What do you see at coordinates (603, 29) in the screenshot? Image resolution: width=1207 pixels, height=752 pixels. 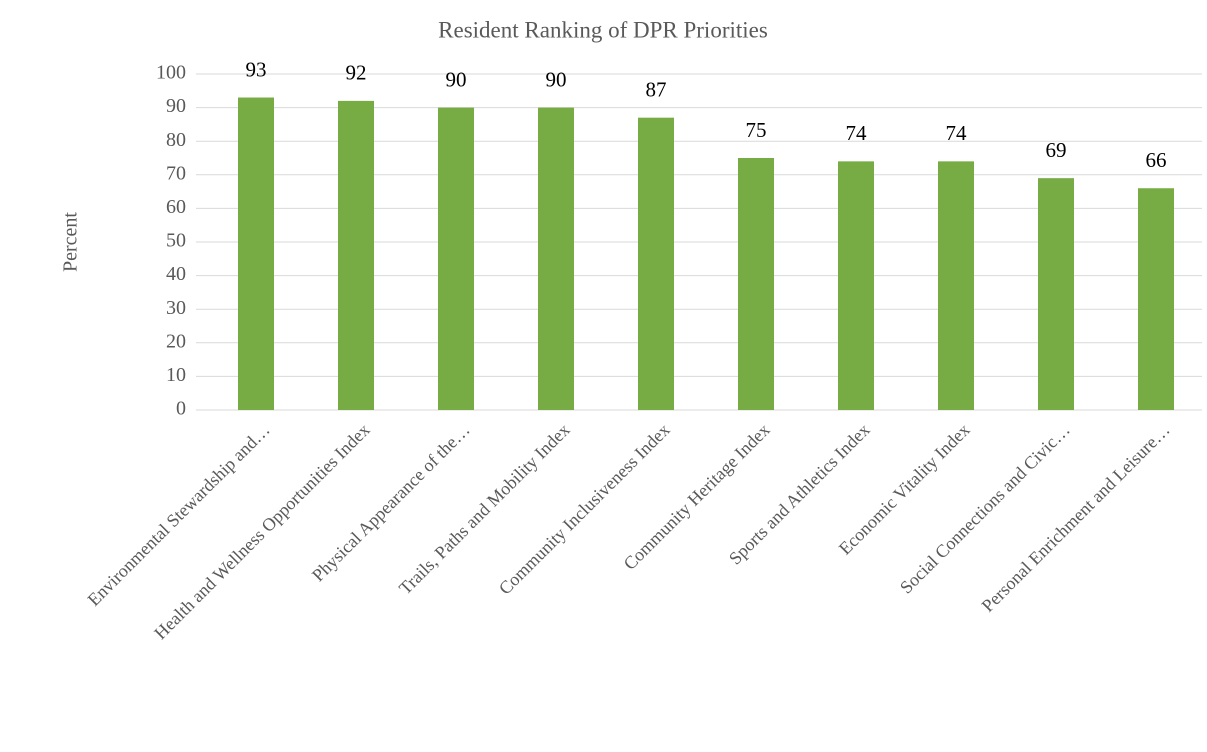 I see `chart-title: Resident Ranking of DPR Priorities` at bounding box center [603, 29].